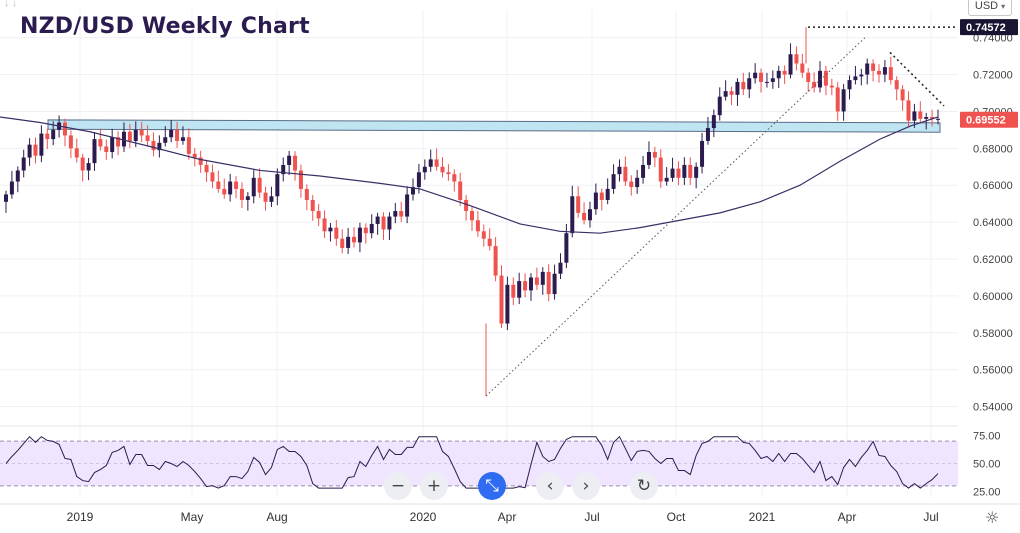 The height and width of the screenshot is (533, 1020). I want to click on time-tick-label: 2019, so click(80, 517).